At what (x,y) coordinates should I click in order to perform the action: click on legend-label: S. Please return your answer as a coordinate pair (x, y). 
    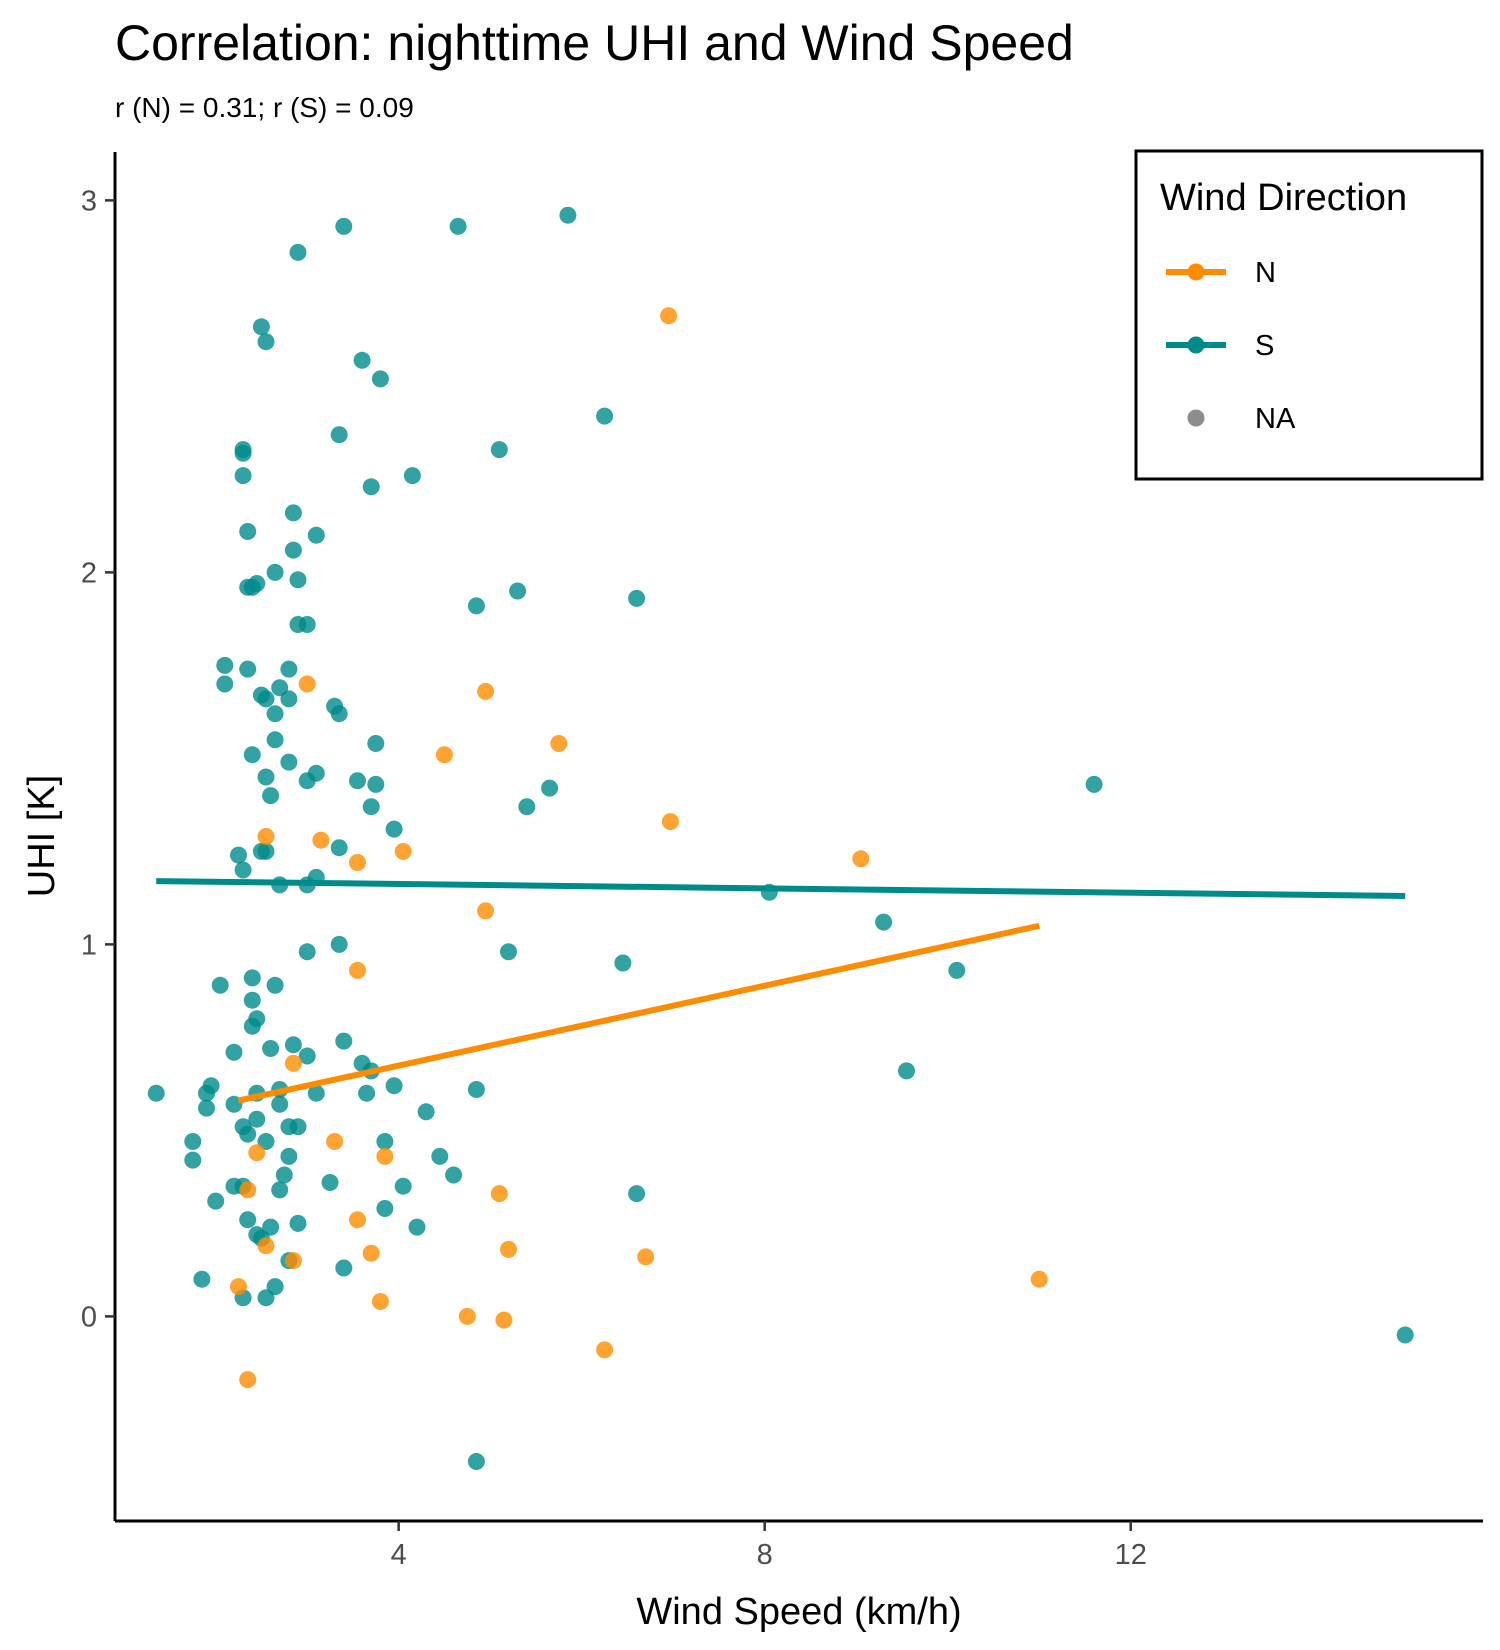
    Looking at the image, I should click on (1264, 346).